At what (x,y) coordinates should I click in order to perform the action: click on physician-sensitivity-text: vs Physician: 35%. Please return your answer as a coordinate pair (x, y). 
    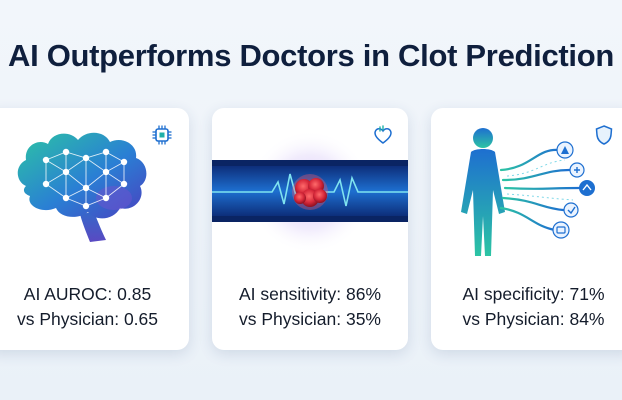
    Looking at the image, I should click on (309, 319).